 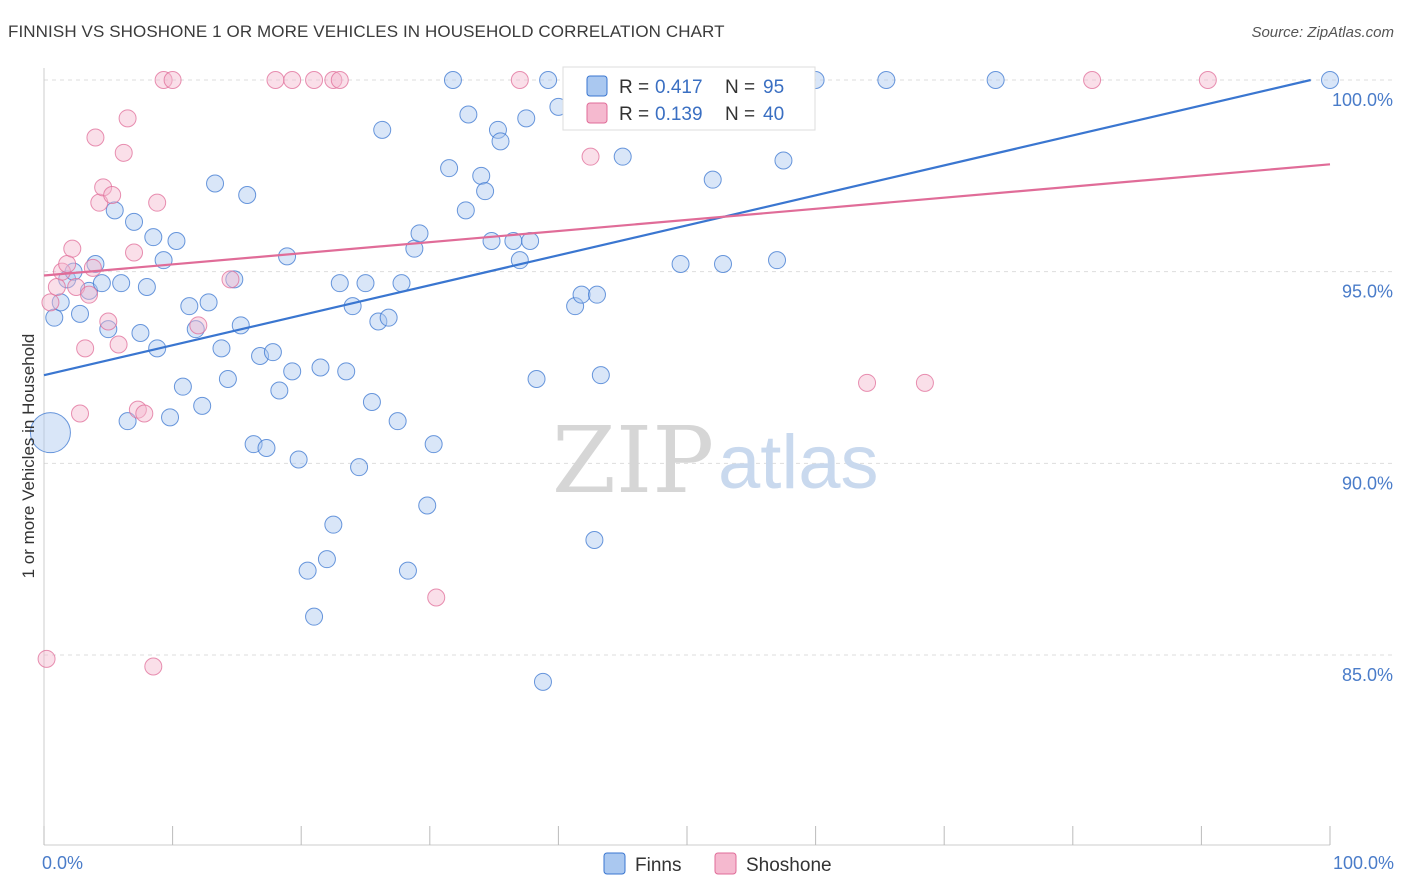 What do you see at coordinates (28, 456) in the screenshot?
I see `y-axis-title: 1 or more Vehicles in Household` at bounding box center [28, 456].